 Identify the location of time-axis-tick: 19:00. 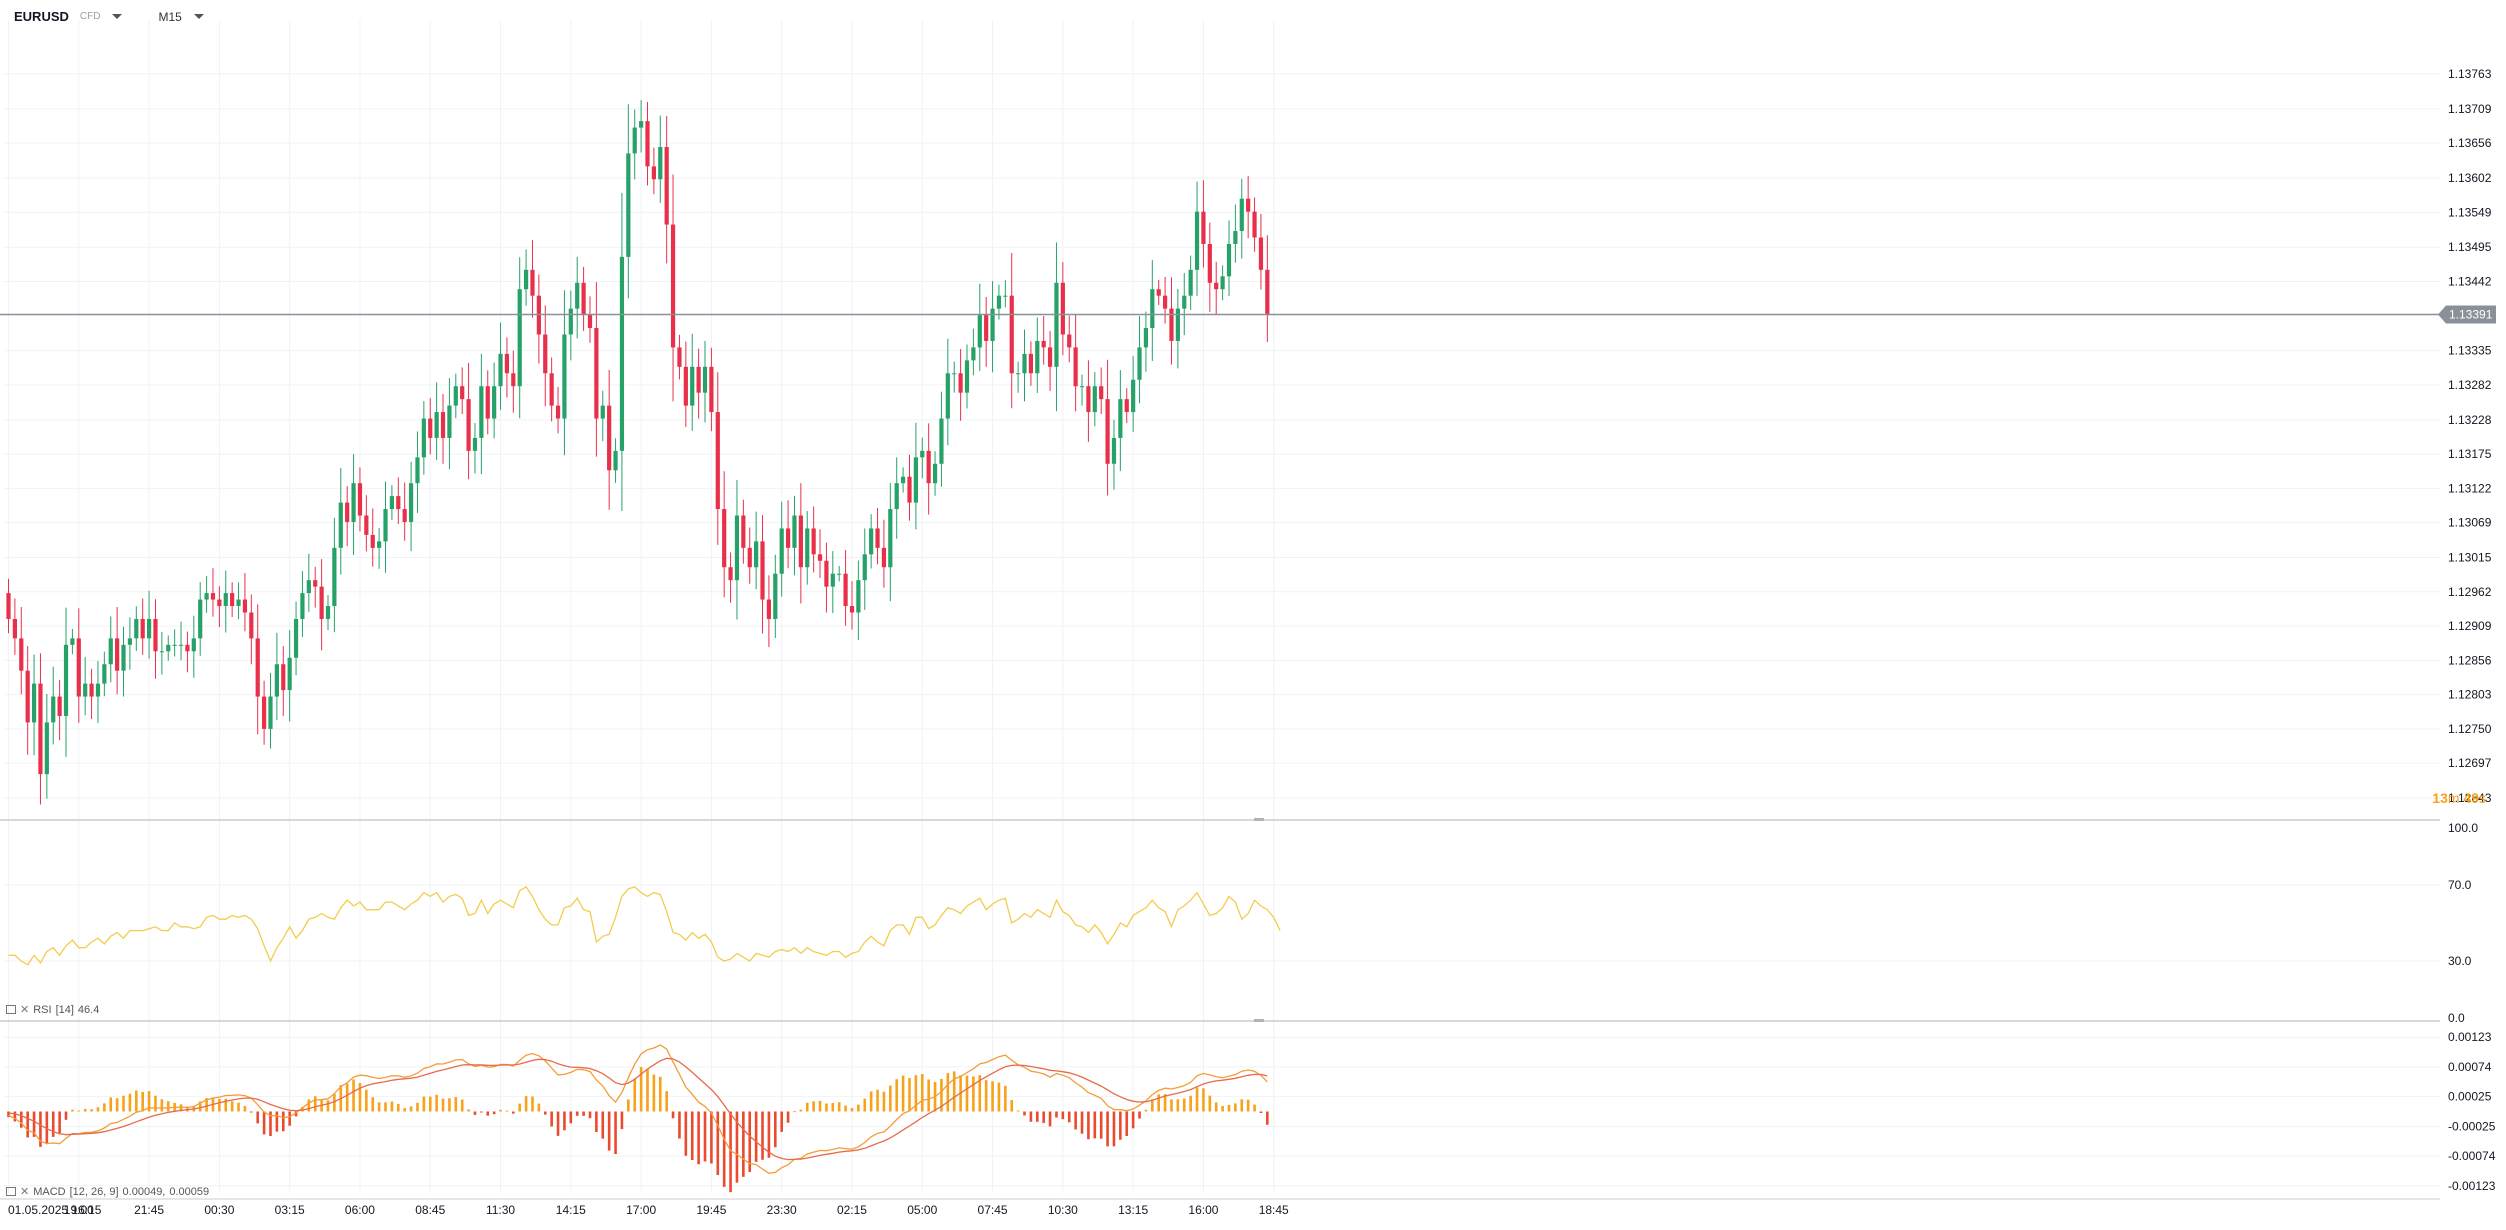
(79, 1210).